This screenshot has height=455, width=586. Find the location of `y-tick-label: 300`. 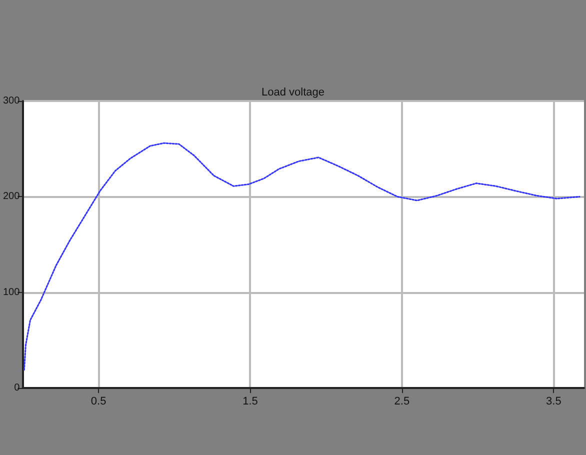

y-tick-label: 300 is located at coordinates (11, 101).